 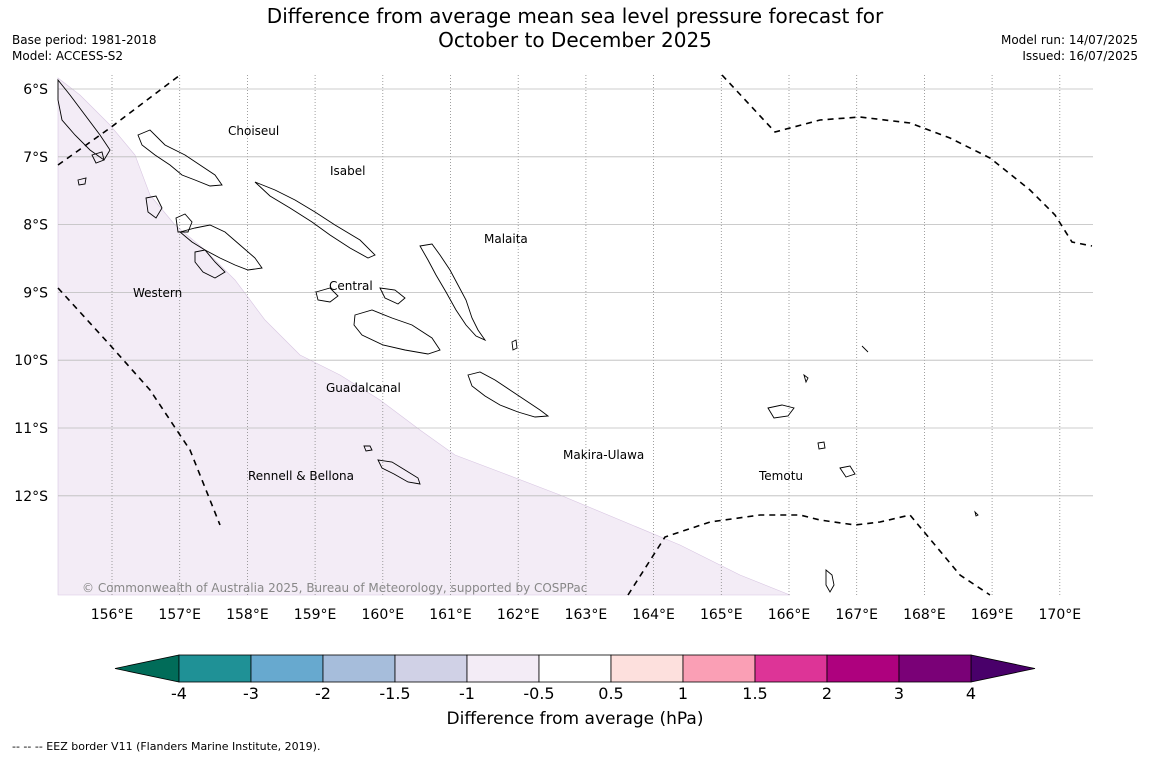 What do you see at coordinates (179, 615) in the screenshot?
I see `longitude-tick-label: 157°E` at bounding box center [179, 615].